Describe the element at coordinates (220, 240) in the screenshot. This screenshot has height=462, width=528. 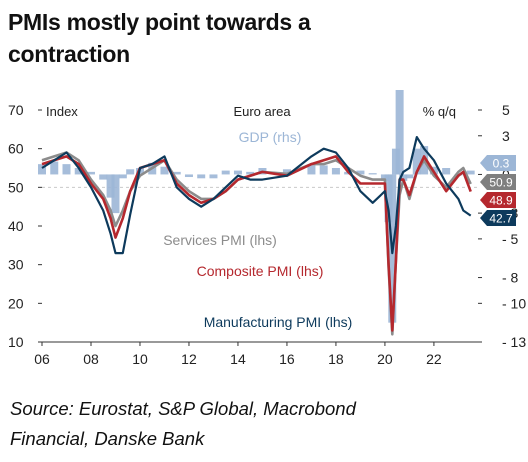
I see `services-series-label: Services PMI (lhs)` at that location.